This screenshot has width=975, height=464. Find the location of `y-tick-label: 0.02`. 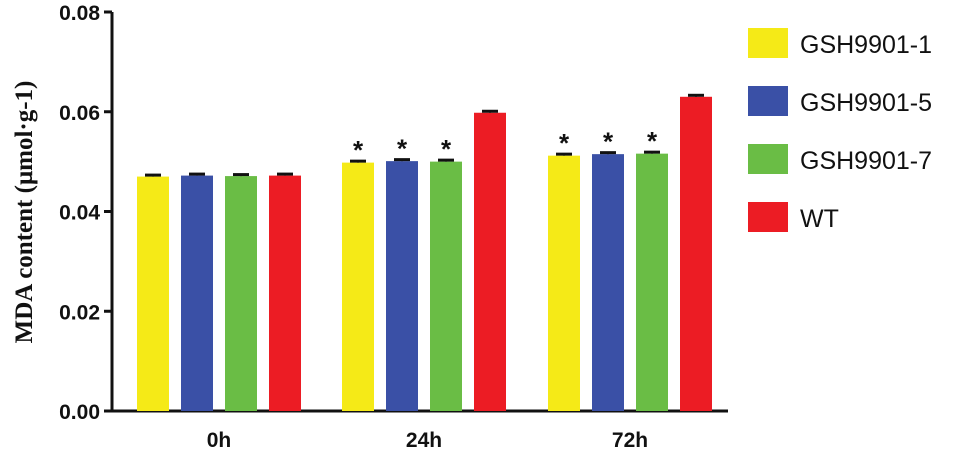

y-tick-label: 0.02 is located at coordinates (79, 312).